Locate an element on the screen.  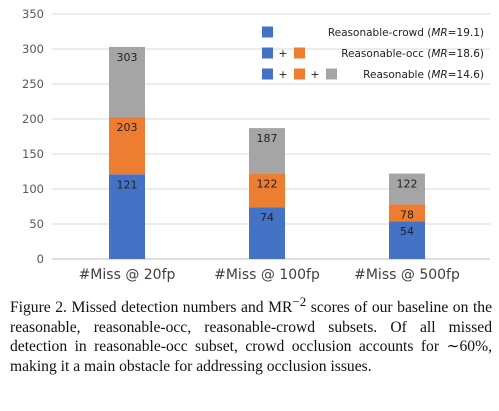
y-tick-label: 100 is located at coordinates (33, 189).